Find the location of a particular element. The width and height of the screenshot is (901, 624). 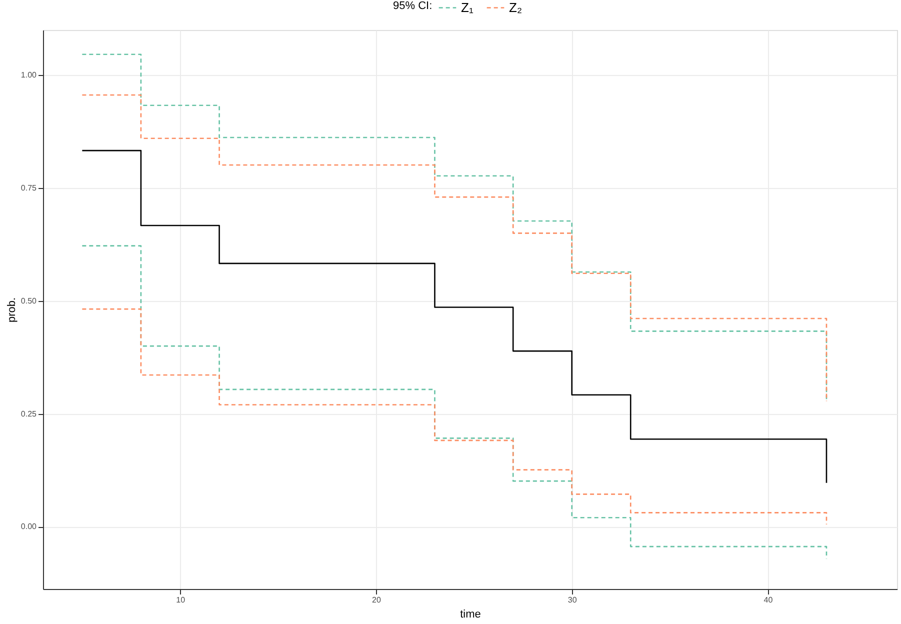

x-tick-label: 40 is located at coordinates (769, 600).